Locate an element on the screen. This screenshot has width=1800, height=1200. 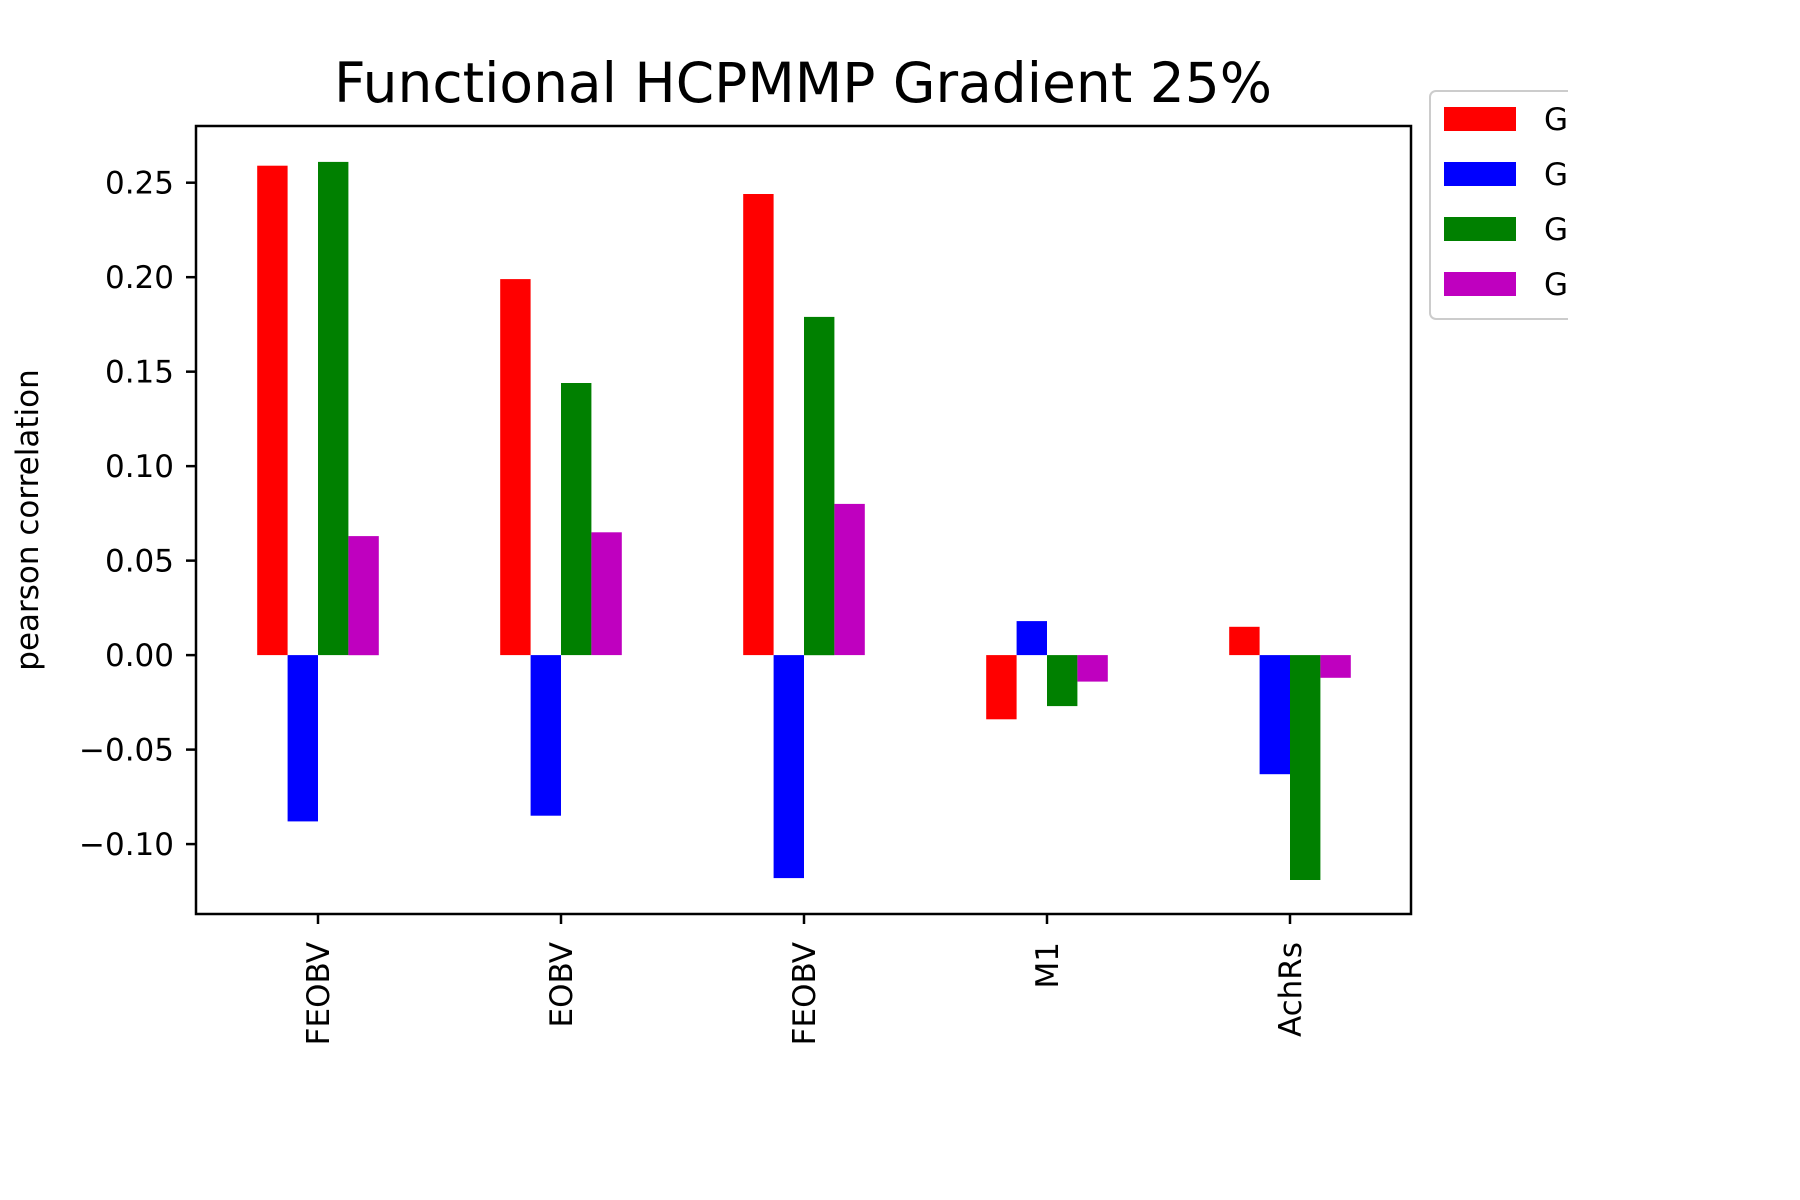
y-tick-label: 0.20 is located at coordinates (139, 278).